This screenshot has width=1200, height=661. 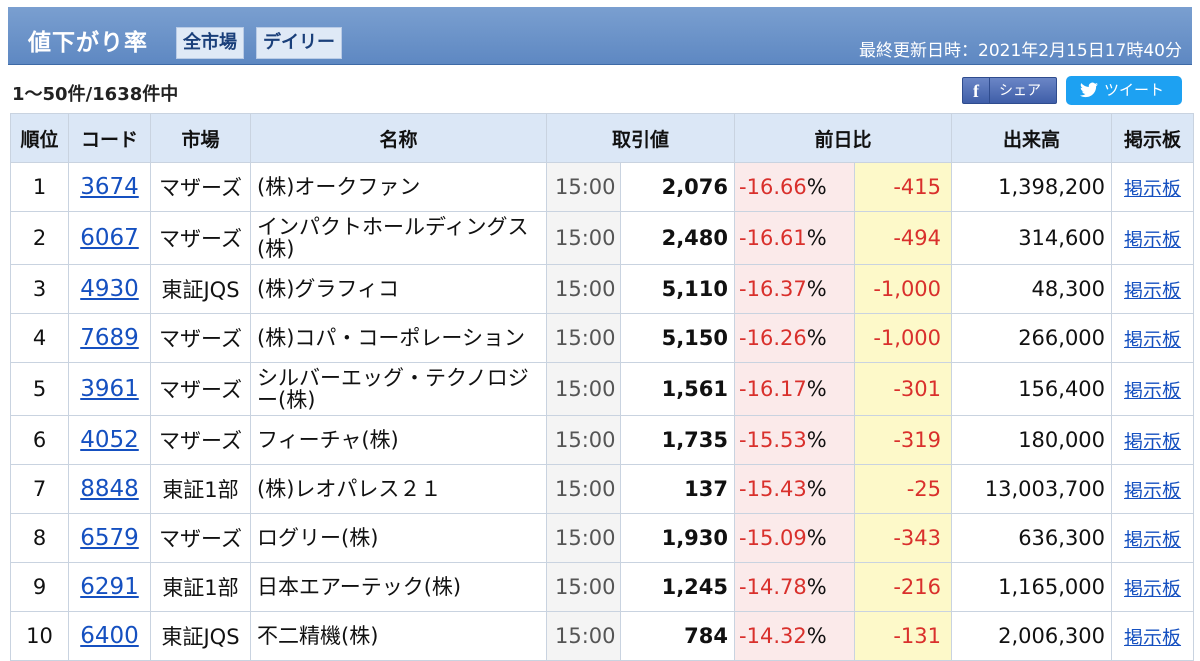 I want to click on rank-number: 1, so click(x=39, y=187).